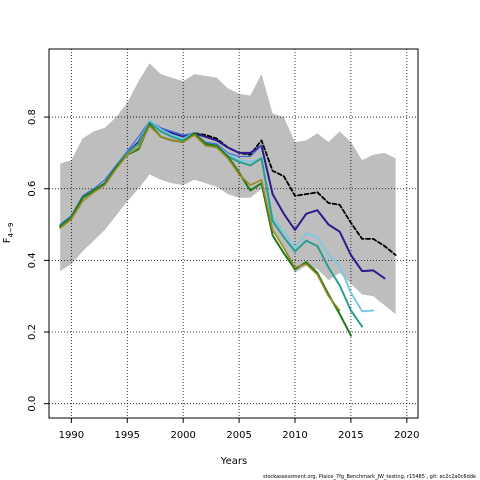 The image size is (480, 480). What do you see at coordinates (32, 260) in the screenshot?
I see `y-tick-label: 0.4` at bounding box center [32, 260].